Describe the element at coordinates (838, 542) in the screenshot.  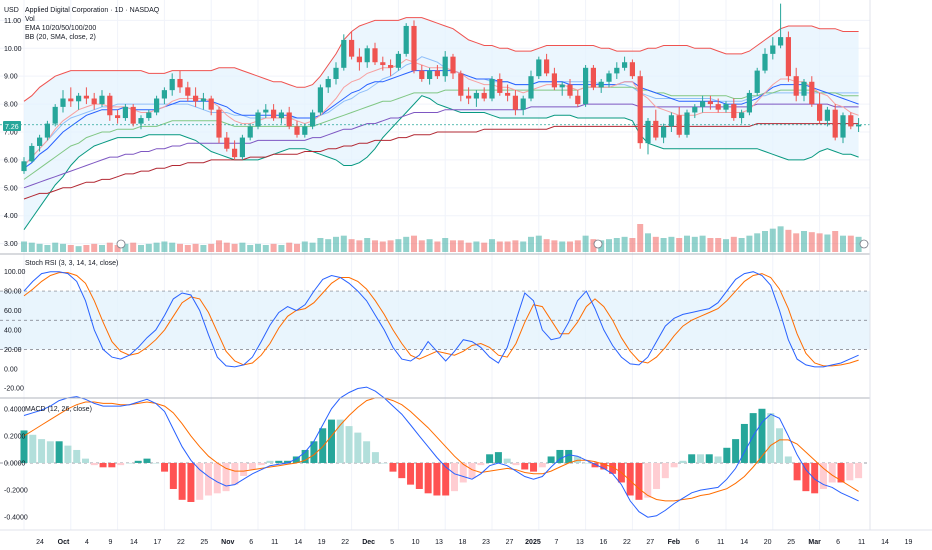
I see `time-tick-label: 6` at that location.